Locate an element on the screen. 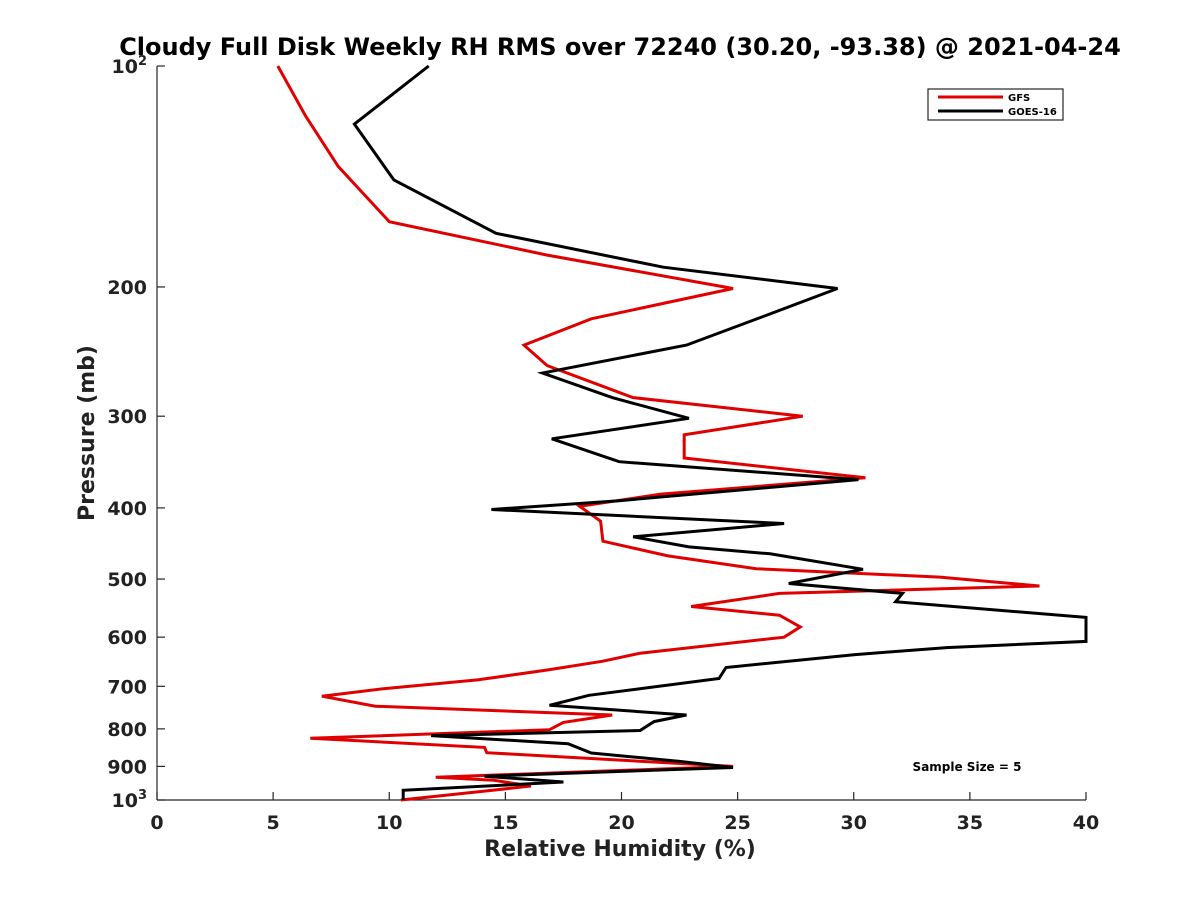 This screenshot has height=900, width=1200. x-tick-label: 30 is located at coordinates (854, 823).